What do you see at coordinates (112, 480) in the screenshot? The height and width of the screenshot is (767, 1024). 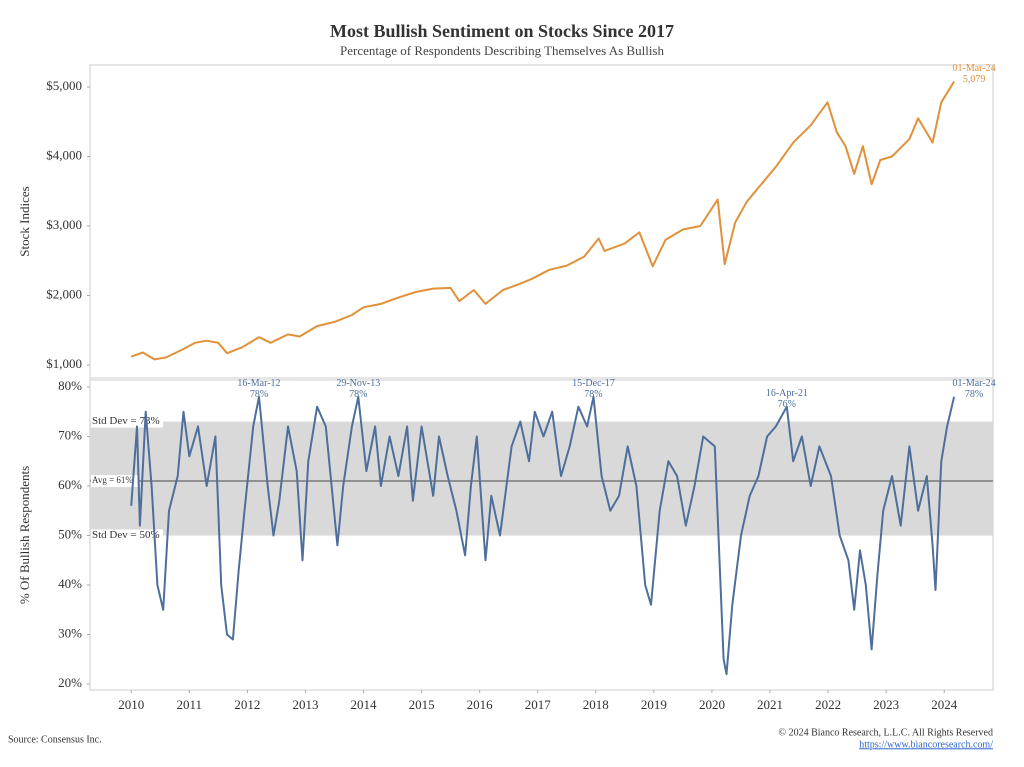 I see `band-label: Avg = 61%` at bounding box center [112, 480].